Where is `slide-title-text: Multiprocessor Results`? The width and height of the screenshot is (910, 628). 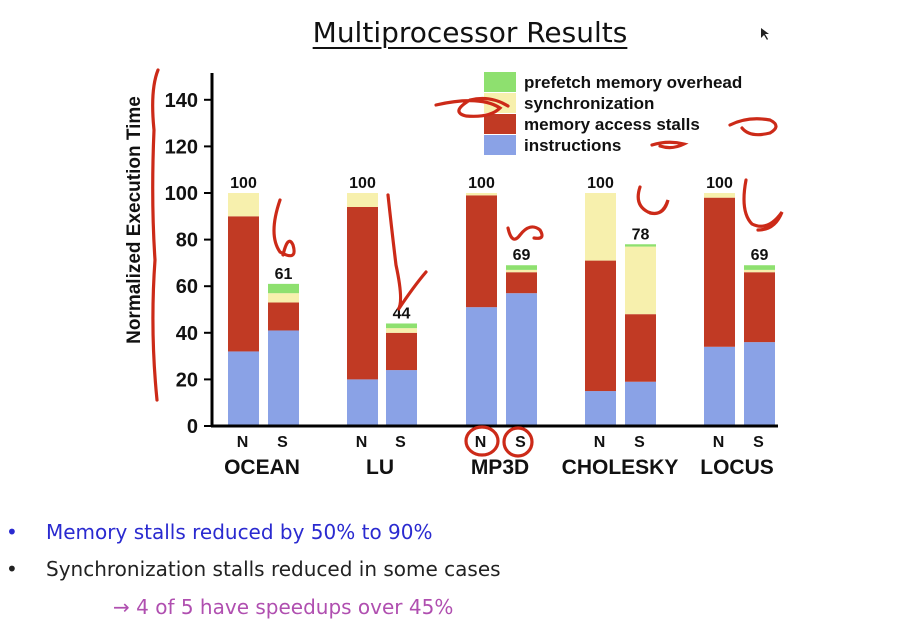
slide-title-text: Multiprocessor Results is located at coordinates (470, 32).